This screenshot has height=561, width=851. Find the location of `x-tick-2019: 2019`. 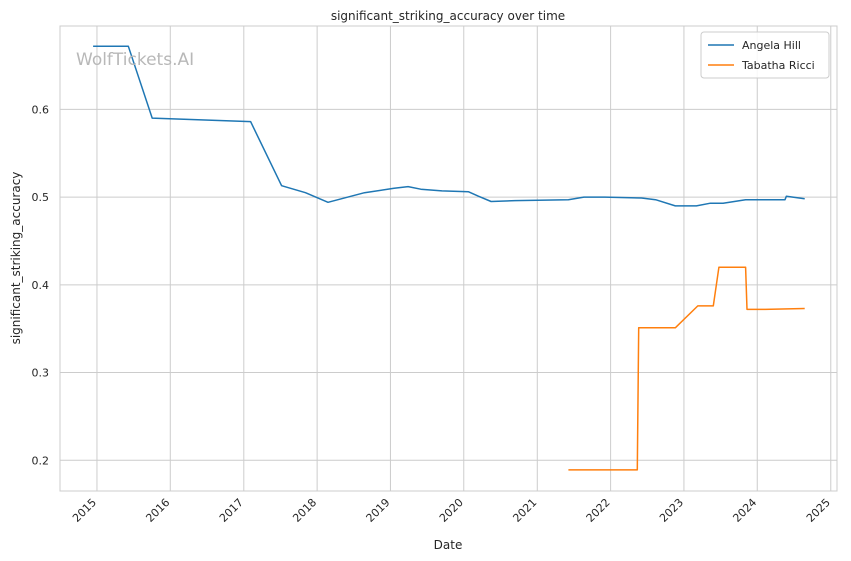

x-tick-2019: 2019 is located at coordinates (378, 510).